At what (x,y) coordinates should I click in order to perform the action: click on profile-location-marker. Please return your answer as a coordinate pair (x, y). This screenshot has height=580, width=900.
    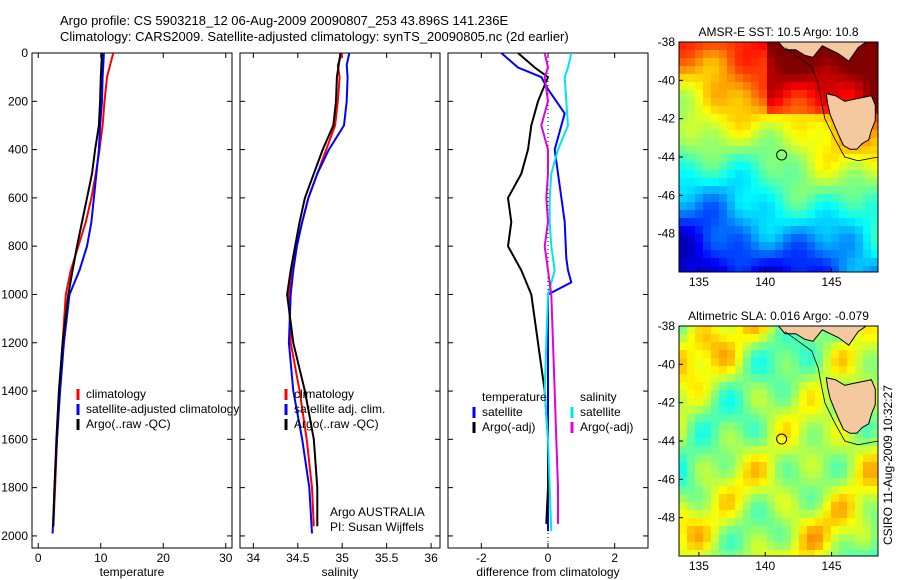
    Looking at the image, I should click on (782, 439).